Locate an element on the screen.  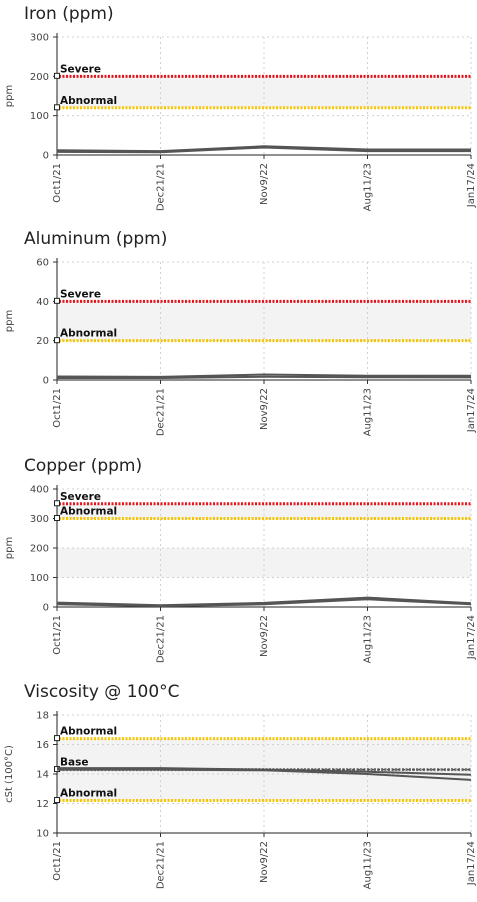
chart-title: Aluminum (ppm) is located at coordinates (96, 239).